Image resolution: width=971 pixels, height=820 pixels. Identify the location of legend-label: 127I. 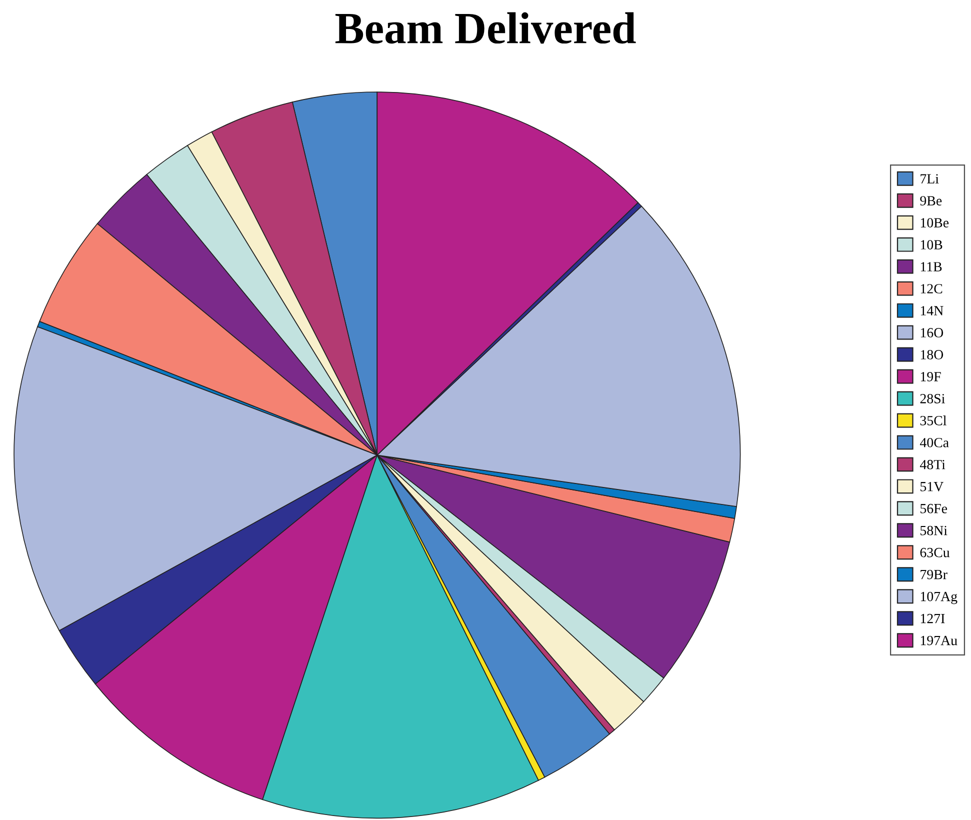
(932, 619).